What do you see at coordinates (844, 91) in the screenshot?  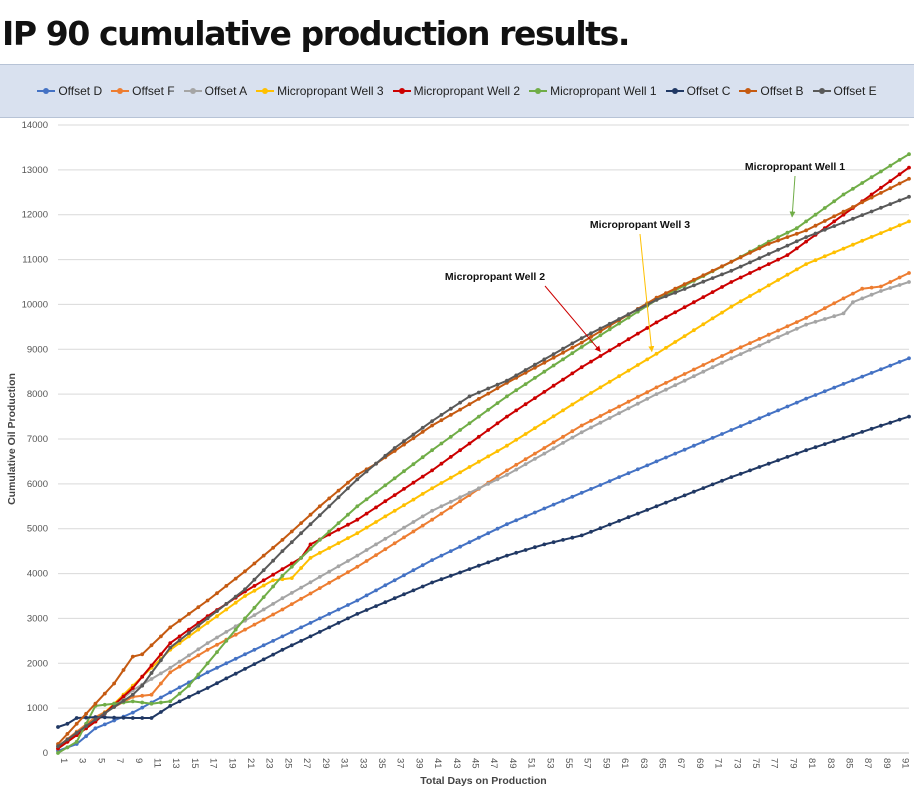 I see `legend-item-offset-e: Offset E` at bounding box center [844, 91].